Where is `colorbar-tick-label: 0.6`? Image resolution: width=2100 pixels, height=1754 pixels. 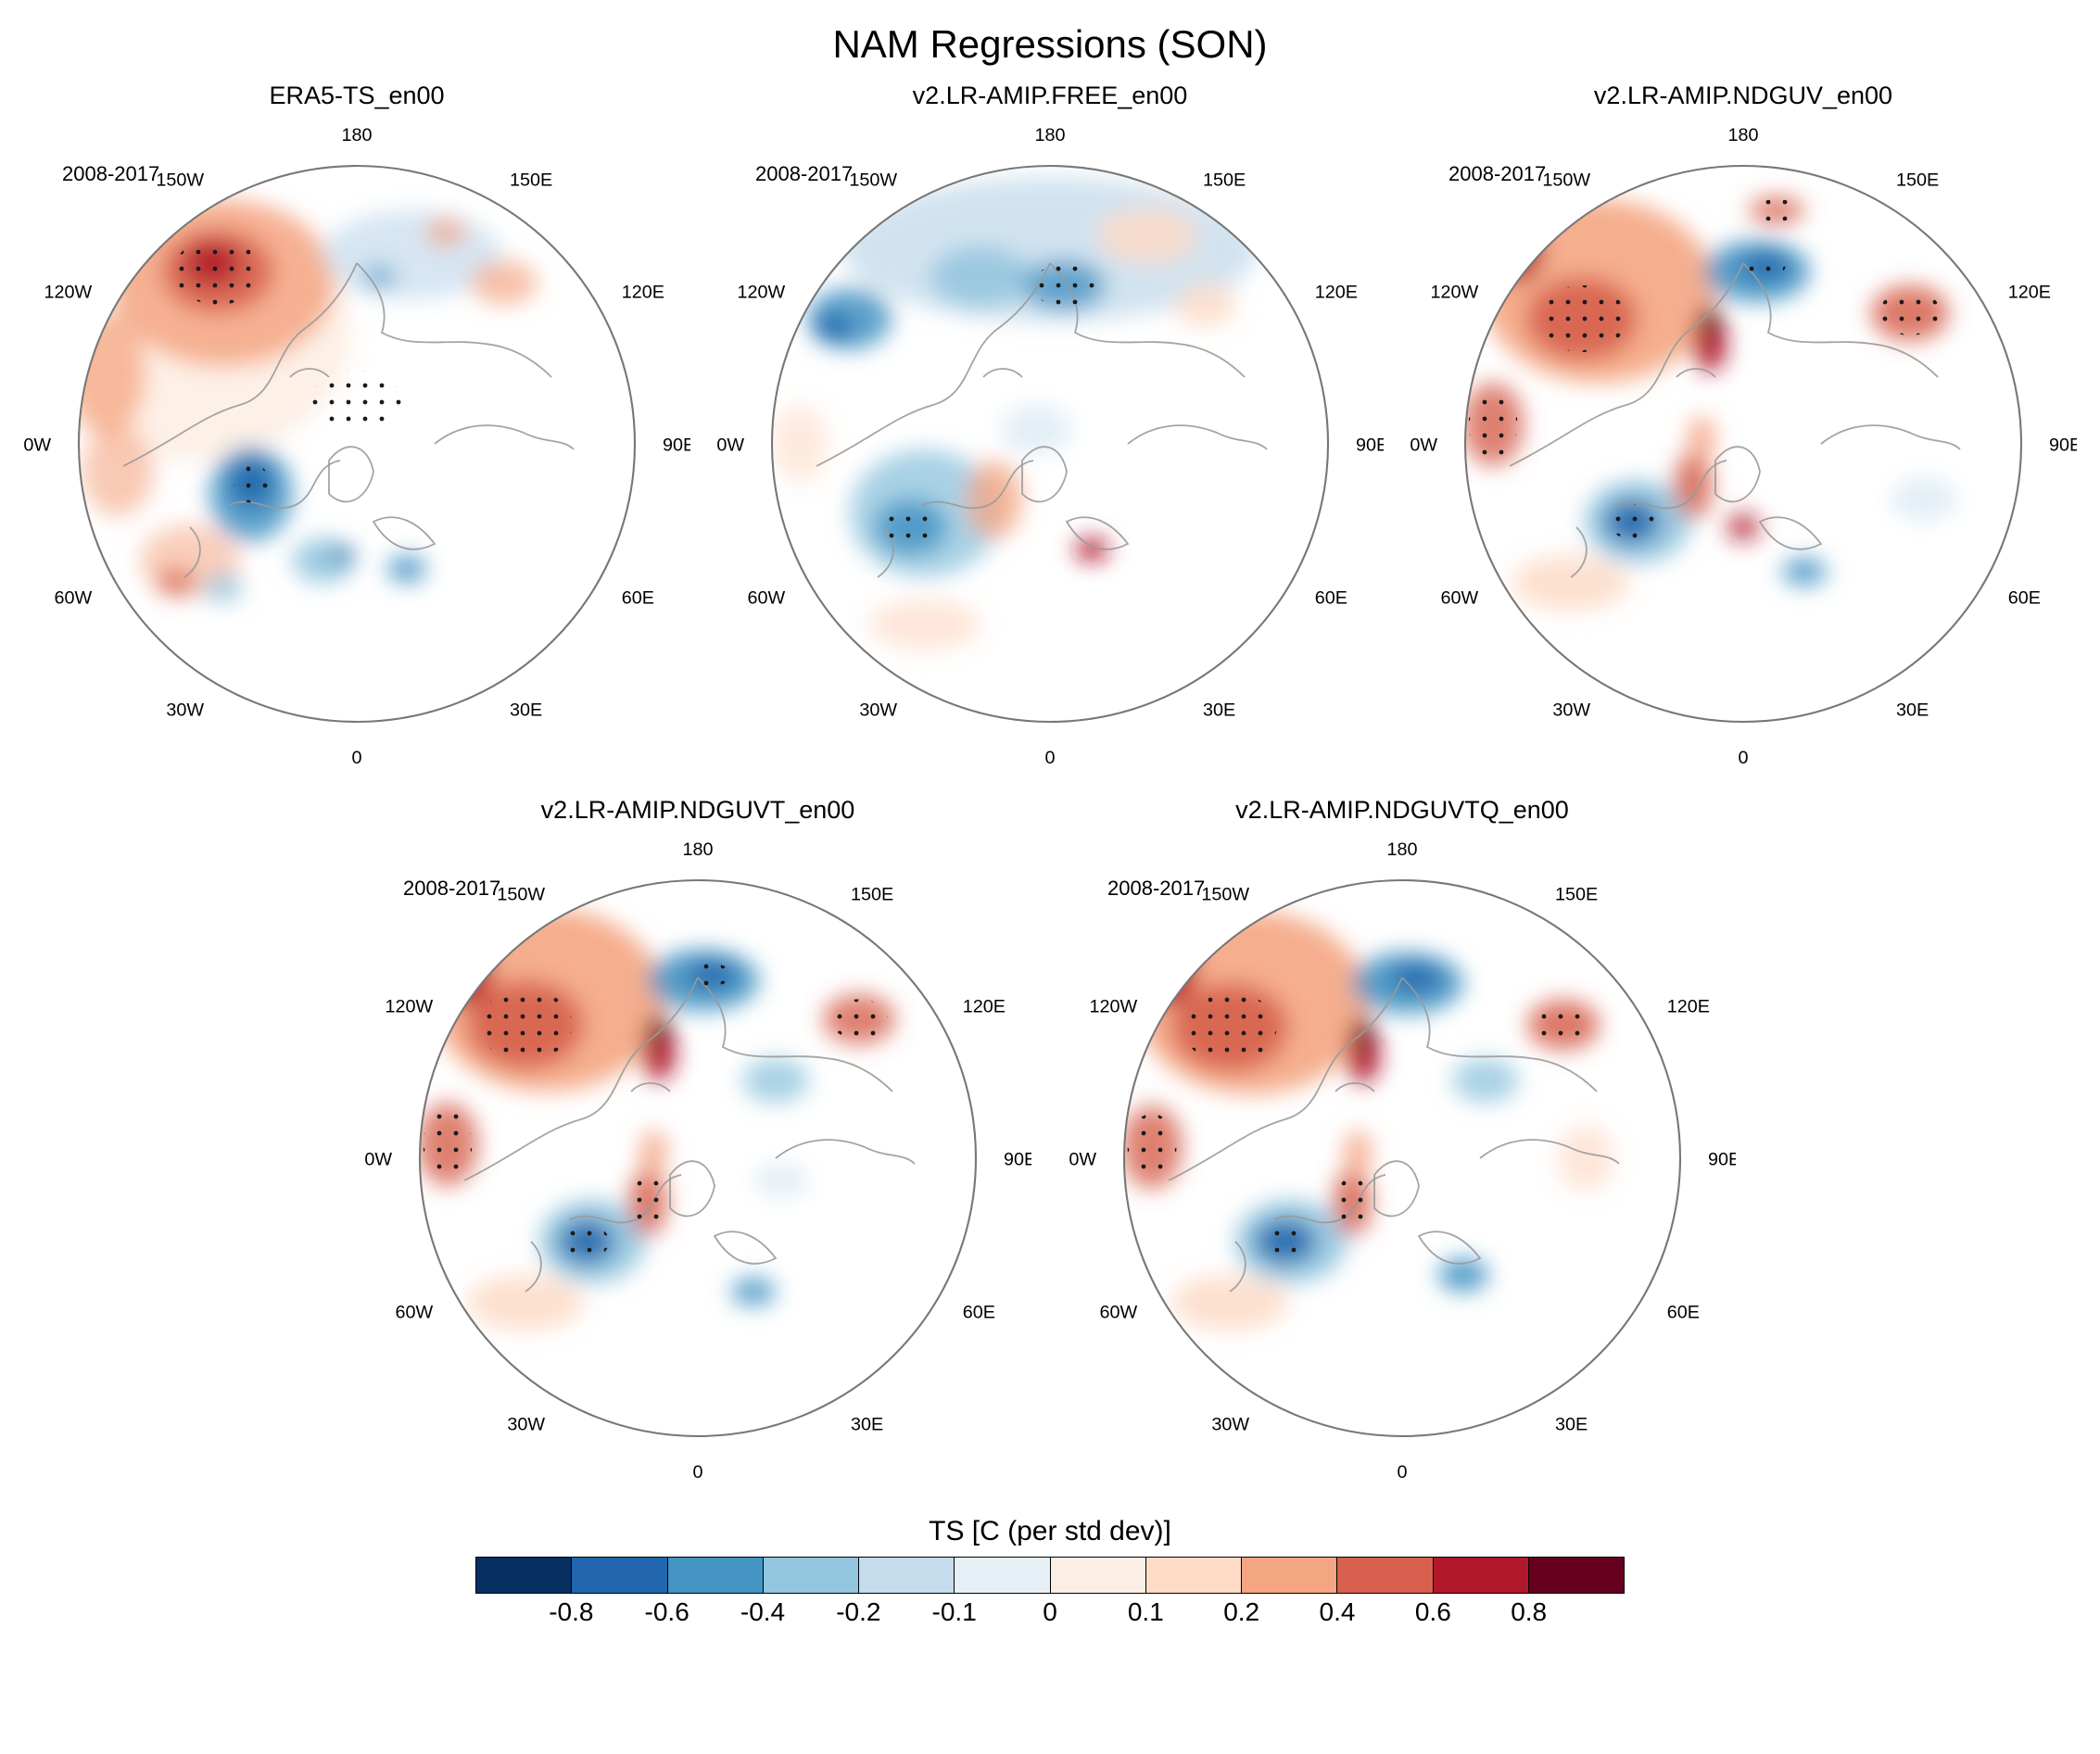 colorbar-tick-label: 0.6 is located at coordinates (1432, 1611).